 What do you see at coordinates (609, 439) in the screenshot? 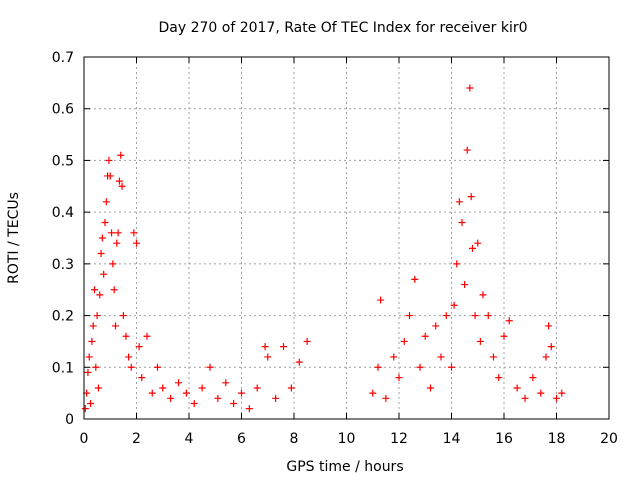
I see `x-tick-label: 20` at bounding box center [609, 439].